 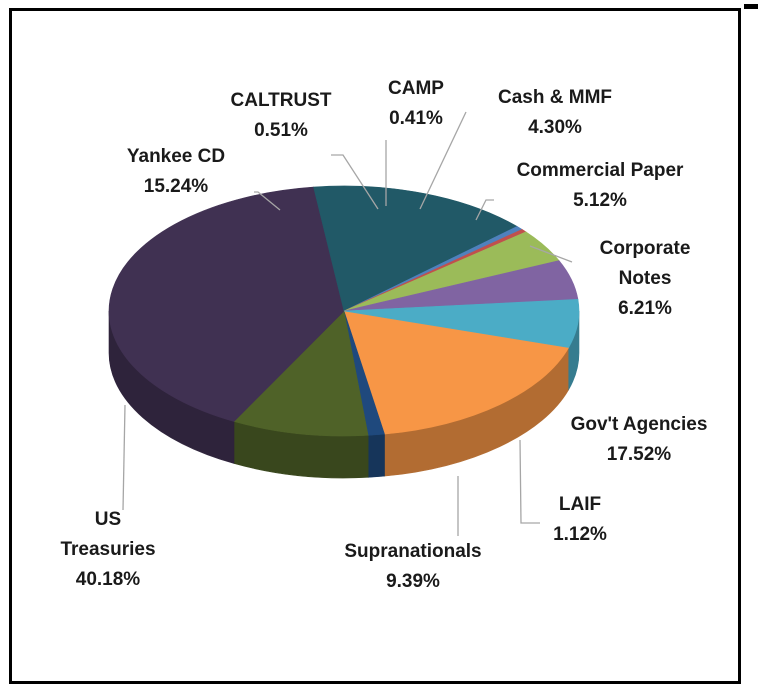 What do you see at coordinates (415, 248) in the screenshot?
I see `pie-slice-yankee-cd` at bounding box center [415, 248].